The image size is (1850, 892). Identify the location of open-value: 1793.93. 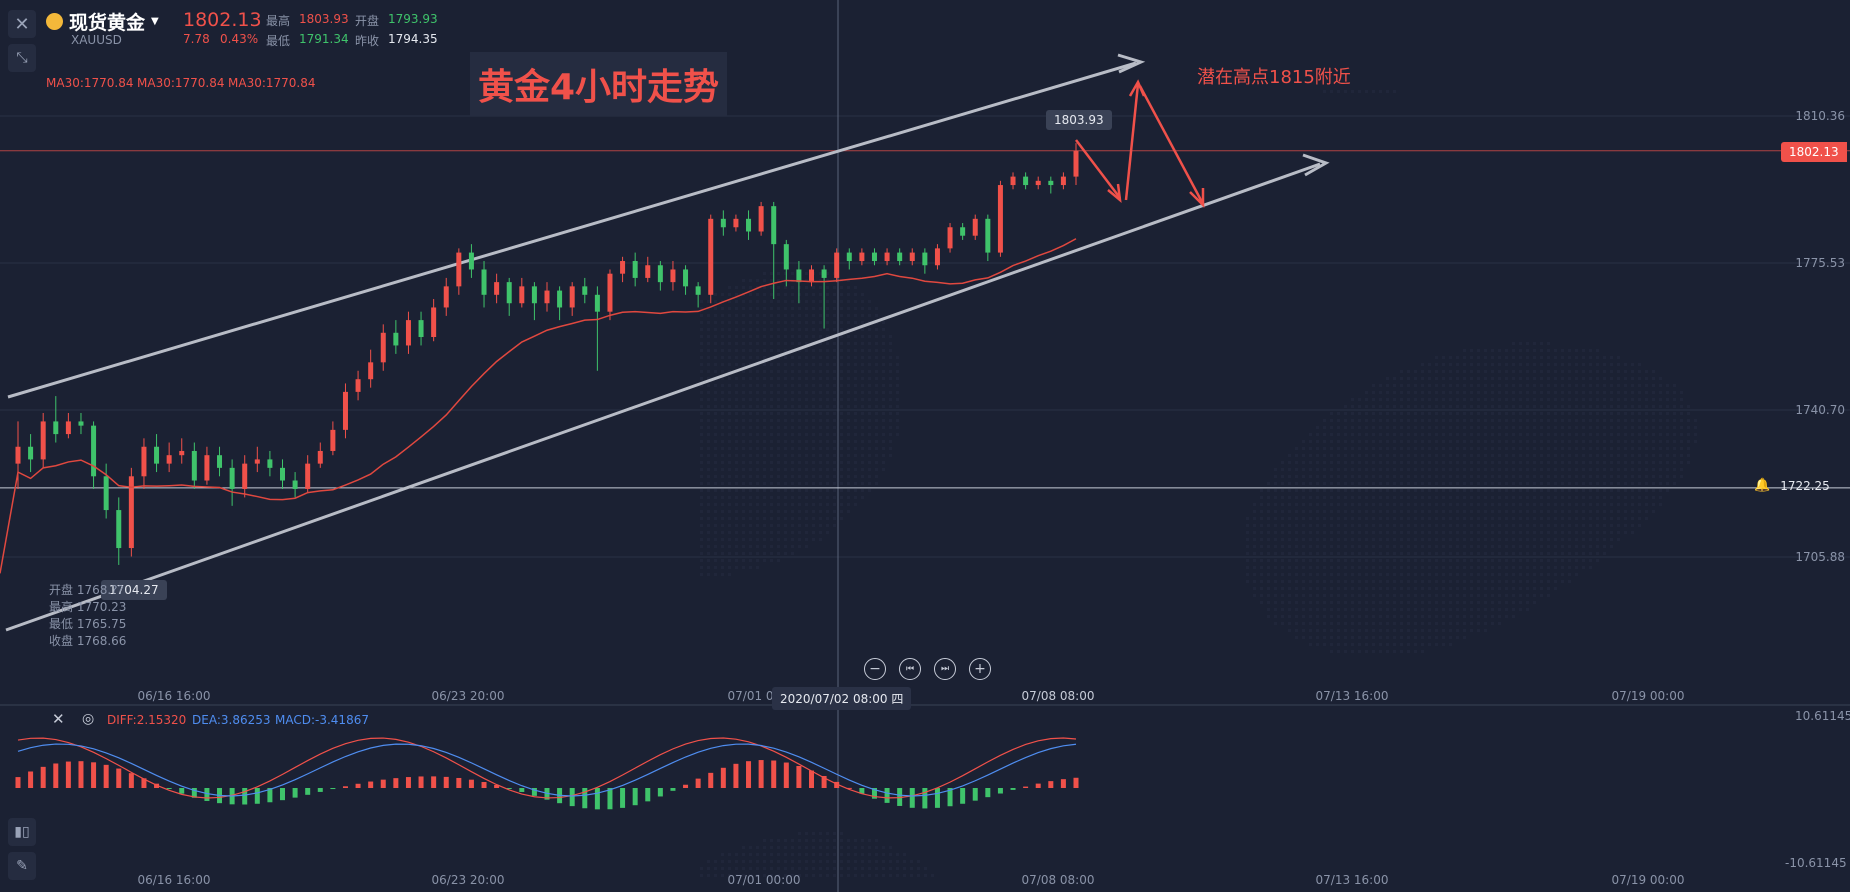
(413, 19).